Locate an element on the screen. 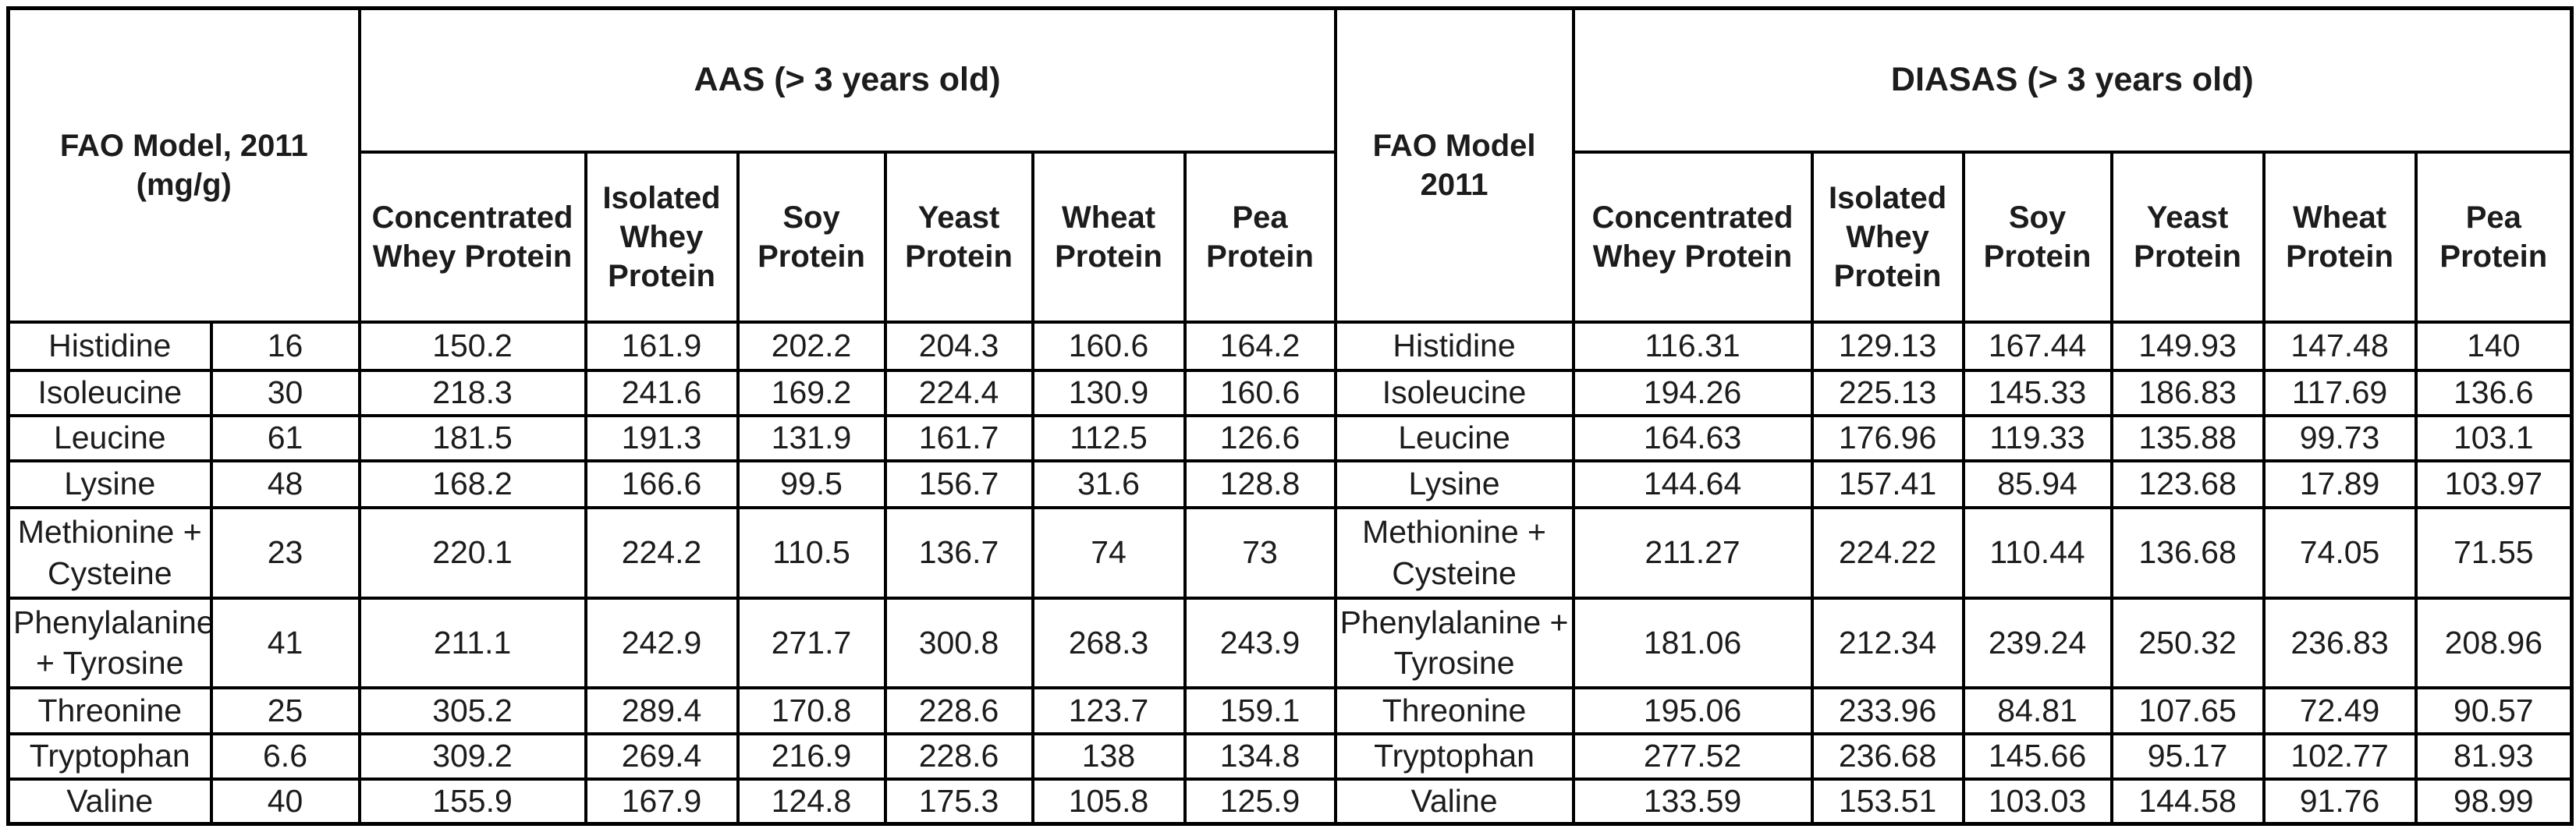 This screenshot has height=836, width=2576. diasas-value: 117.69 is located at coordinates (2340, 392).